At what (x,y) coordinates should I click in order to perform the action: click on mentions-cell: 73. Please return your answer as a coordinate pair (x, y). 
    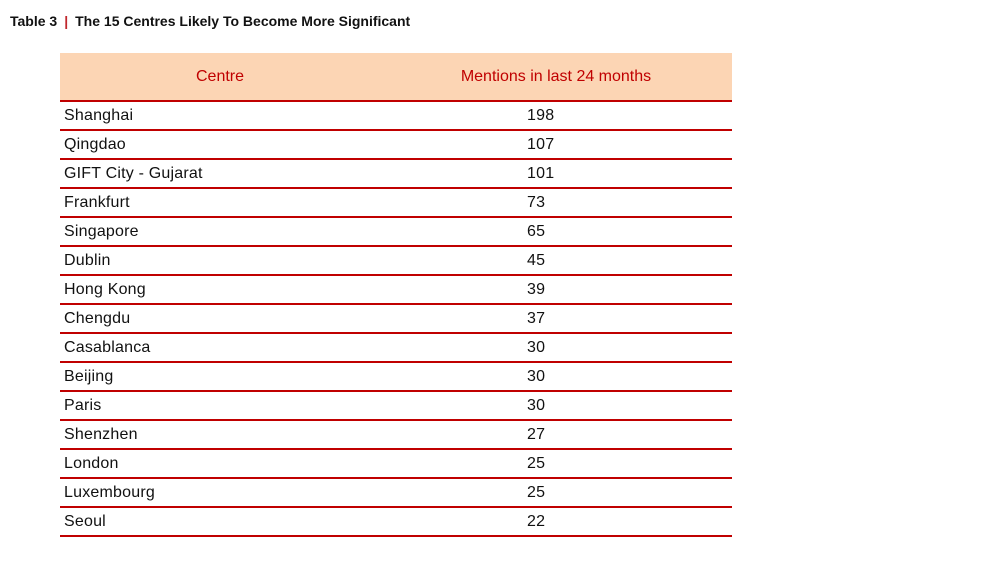
    Looking at the image, I should click on (556, 203).